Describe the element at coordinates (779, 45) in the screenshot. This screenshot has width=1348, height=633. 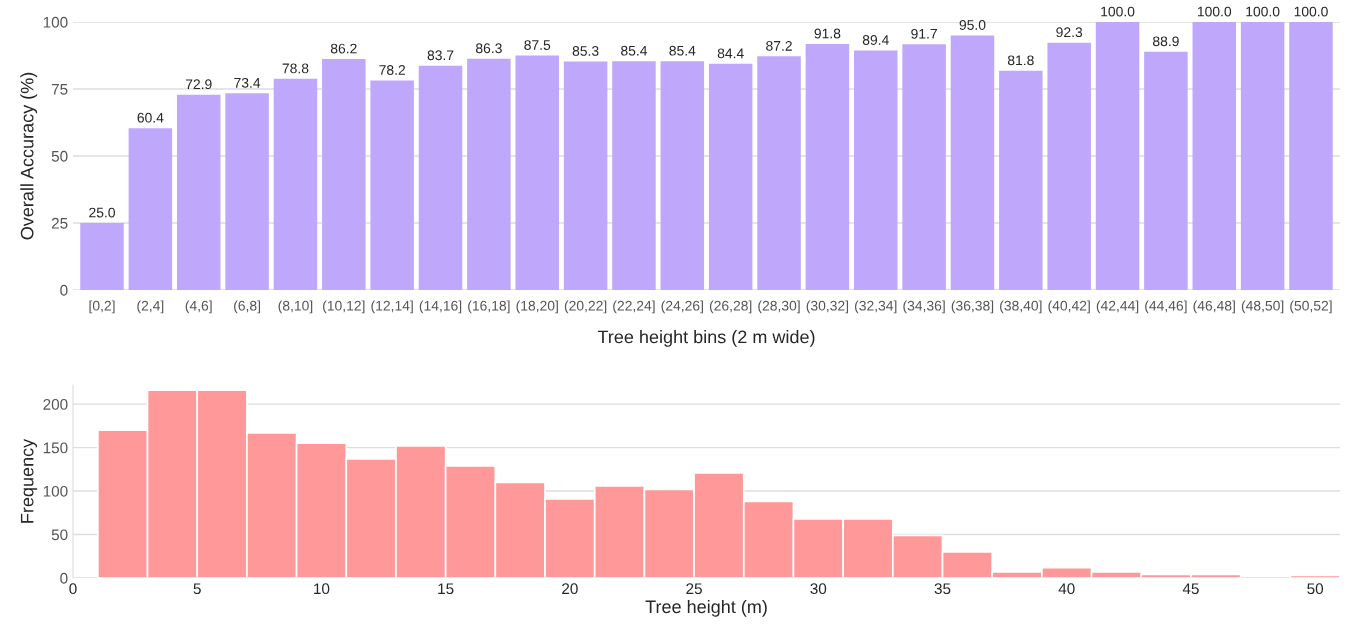
I see `data-label: 87.2` at that location.